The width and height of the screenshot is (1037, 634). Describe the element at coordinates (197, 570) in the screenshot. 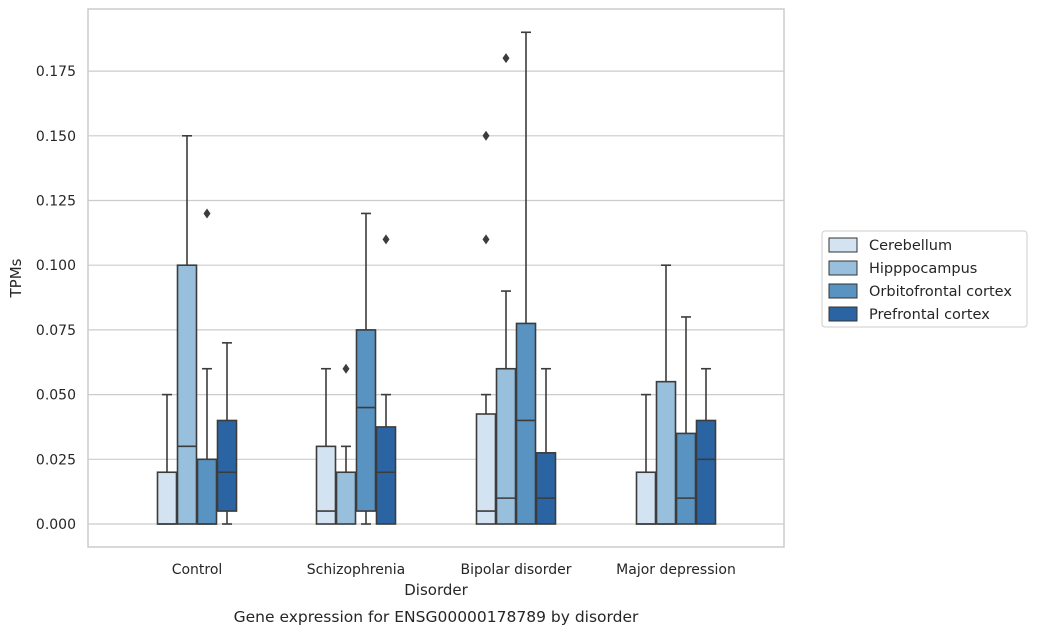

I see `x-tick-label: Control` at that location.